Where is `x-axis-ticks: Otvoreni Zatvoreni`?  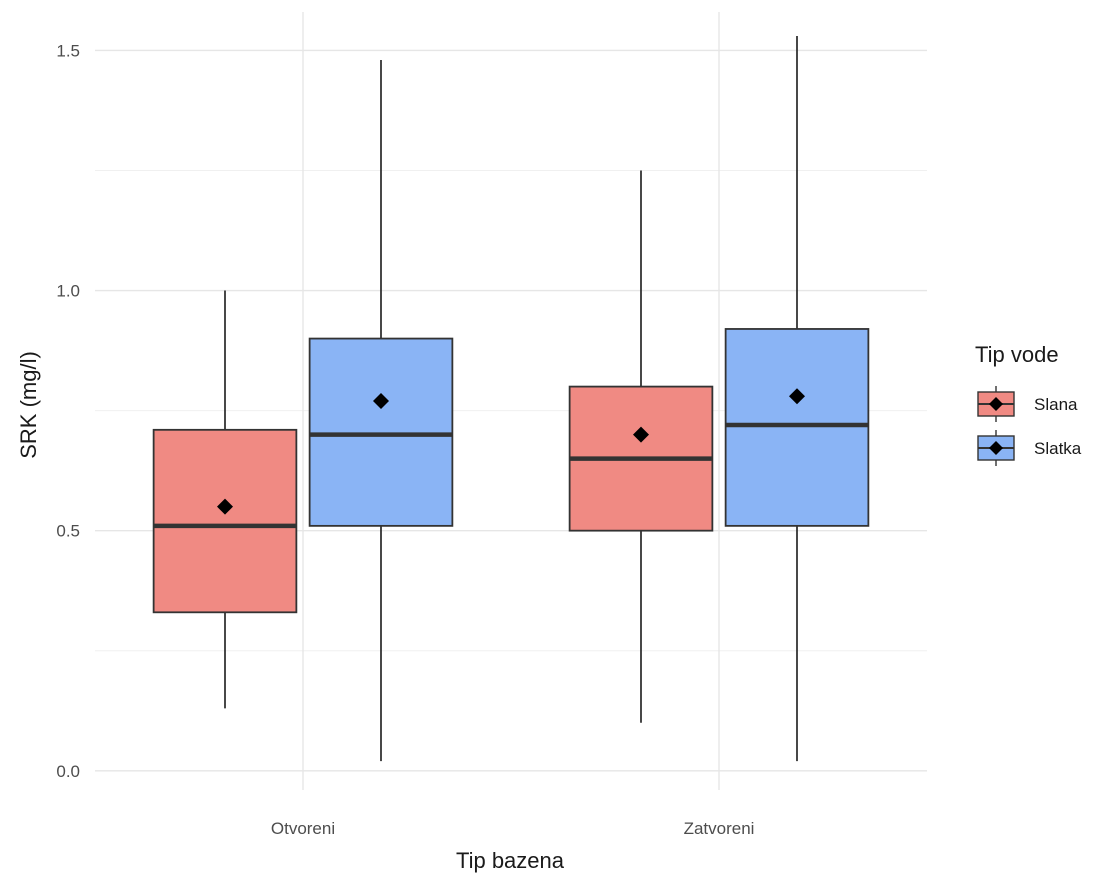
x-axis-ticks: Otvoreni Zatvoreni is located at coordinates (513, 828).